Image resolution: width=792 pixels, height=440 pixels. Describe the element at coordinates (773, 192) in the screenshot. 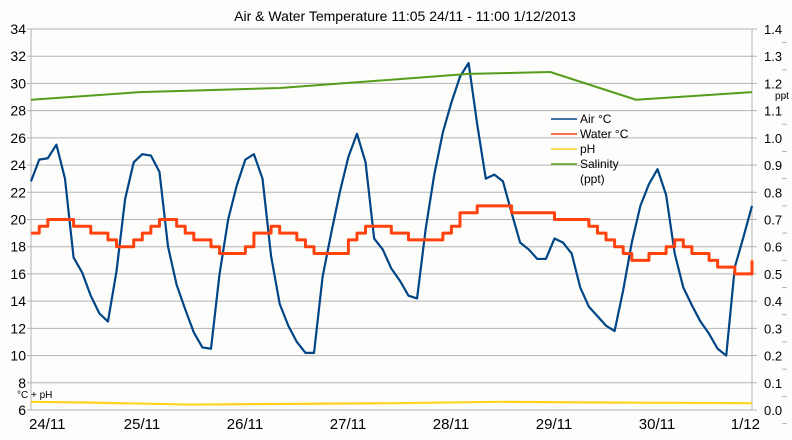

I see `right-tick-label: 0.8` at that location.